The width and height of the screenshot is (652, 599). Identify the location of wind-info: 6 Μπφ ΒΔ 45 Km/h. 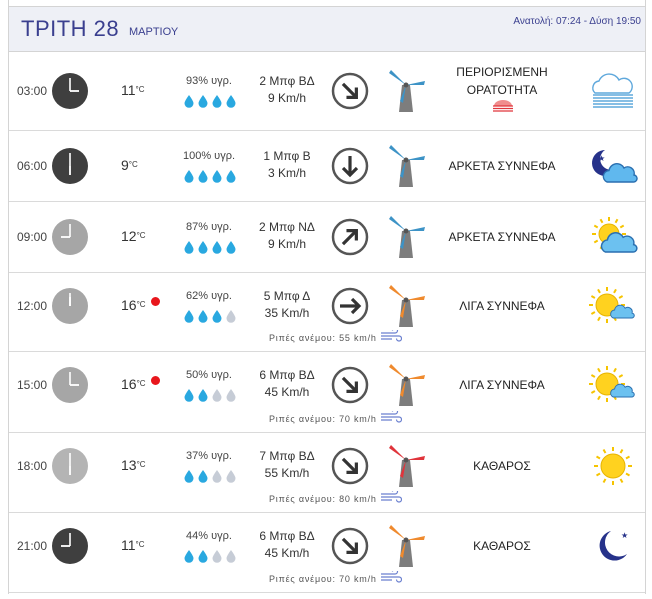
(287, 384).